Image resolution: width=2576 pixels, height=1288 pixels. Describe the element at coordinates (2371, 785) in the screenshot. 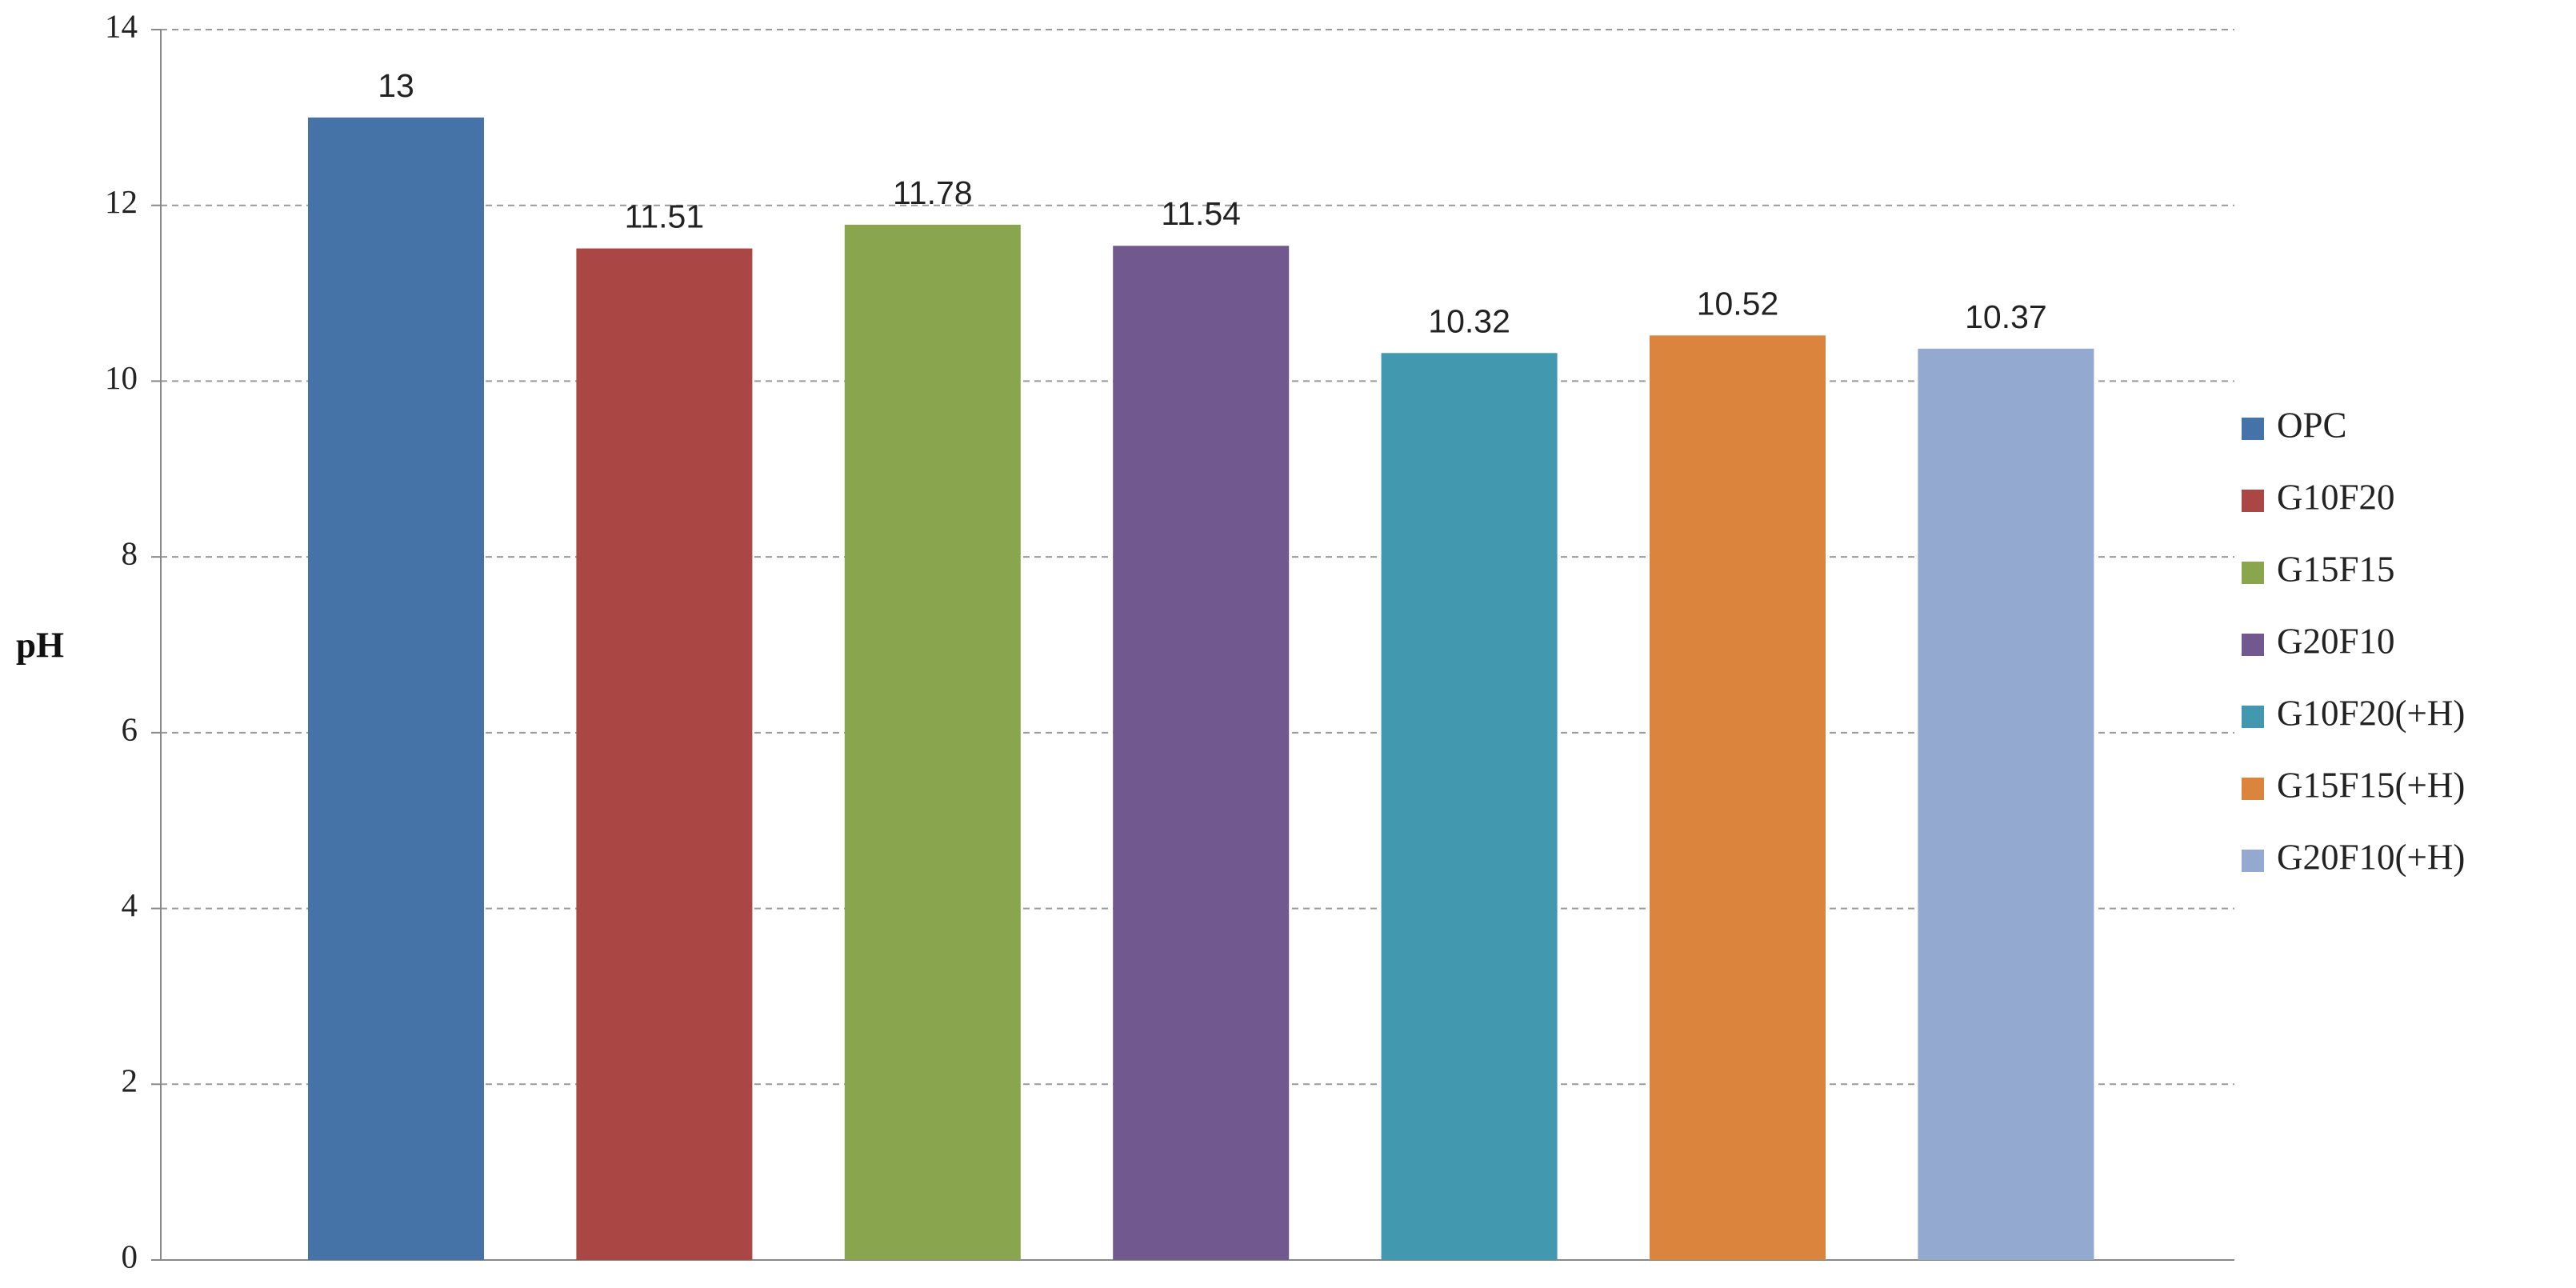

I see `legend-label: G15F15(+H)` at that location.